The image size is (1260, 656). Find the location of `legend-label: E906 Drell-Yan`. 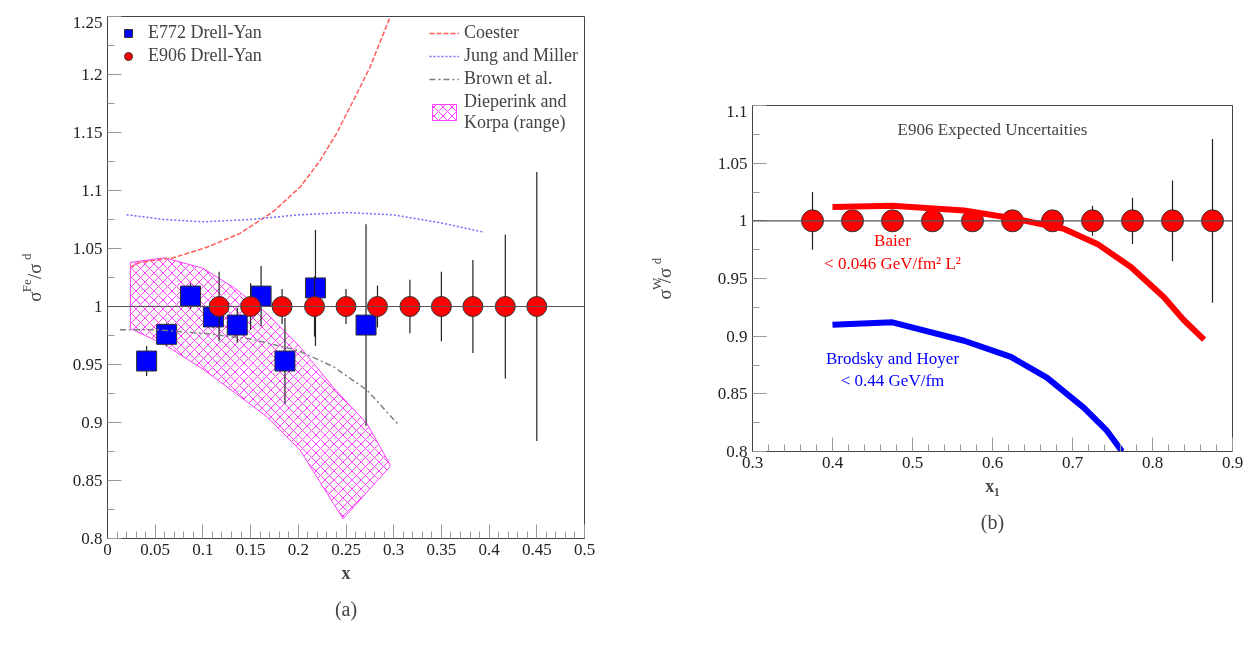

legend-label: E906 Drell-Yan is located at coordinates (205, 55).